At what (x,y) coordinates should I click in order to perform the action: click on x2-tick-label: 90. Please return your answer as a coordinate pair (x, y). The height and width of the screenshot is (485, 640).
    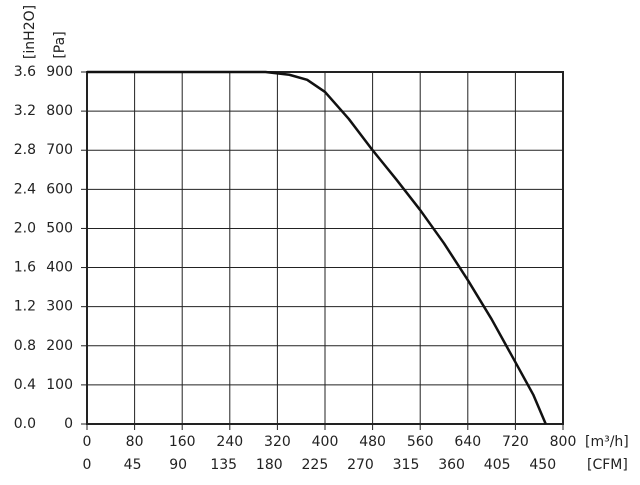
    Looking at the image, I should click on (178, 465).